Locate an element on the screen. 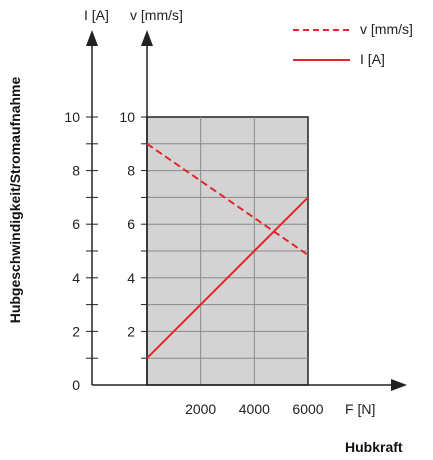 This screenshot has height=460, width=433. right-y-tick-label: 4 is located at coordinates (131, 278).